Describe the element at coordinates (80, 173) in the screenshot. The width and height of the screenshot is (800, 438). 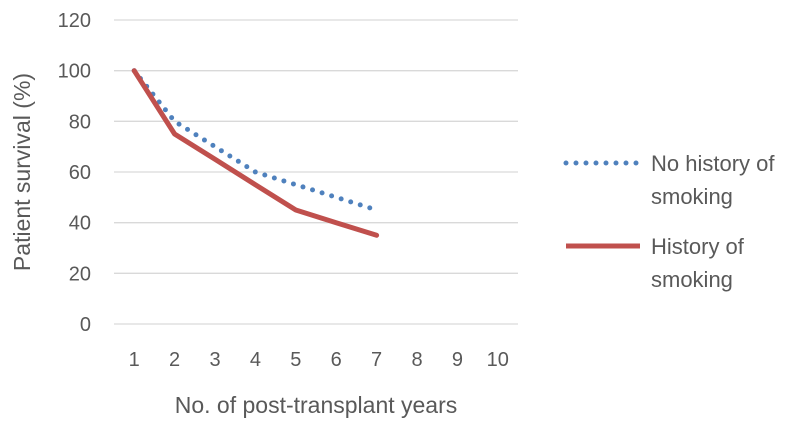
I see `y-tick-label: 60` at that location.